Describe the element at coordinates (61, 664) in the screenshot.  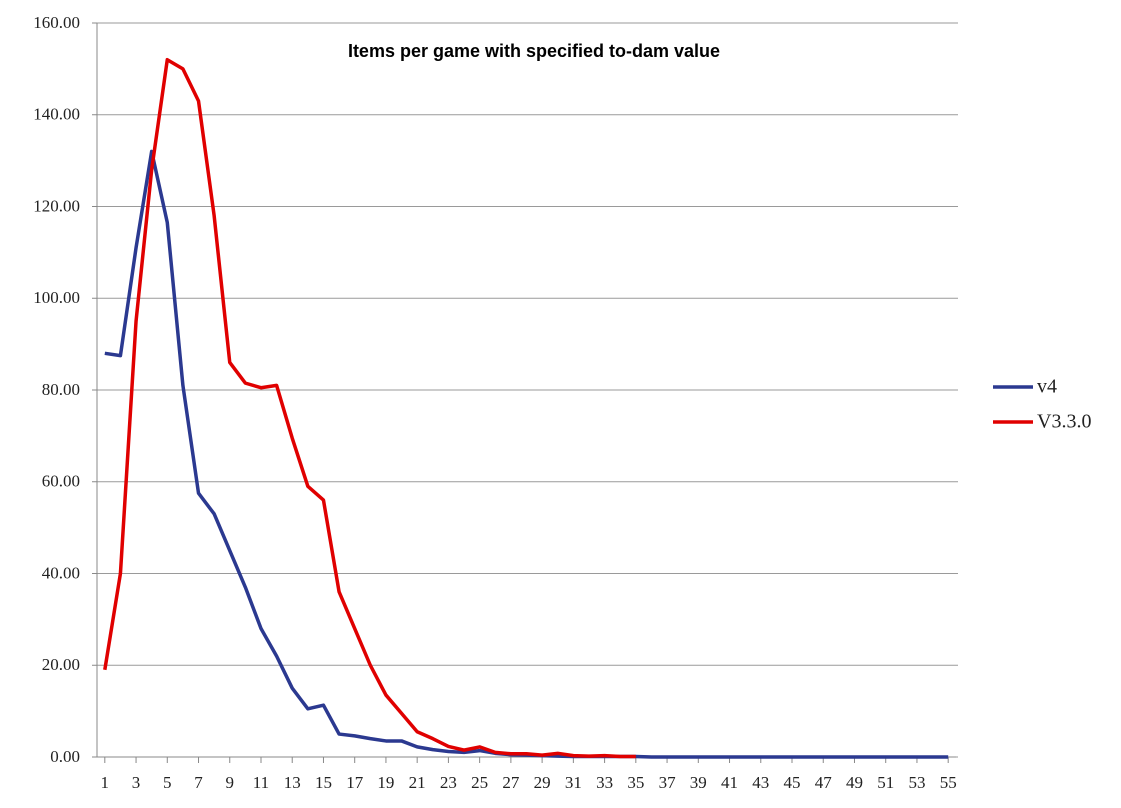
I see `y-tick-label: 20.00` at that location.